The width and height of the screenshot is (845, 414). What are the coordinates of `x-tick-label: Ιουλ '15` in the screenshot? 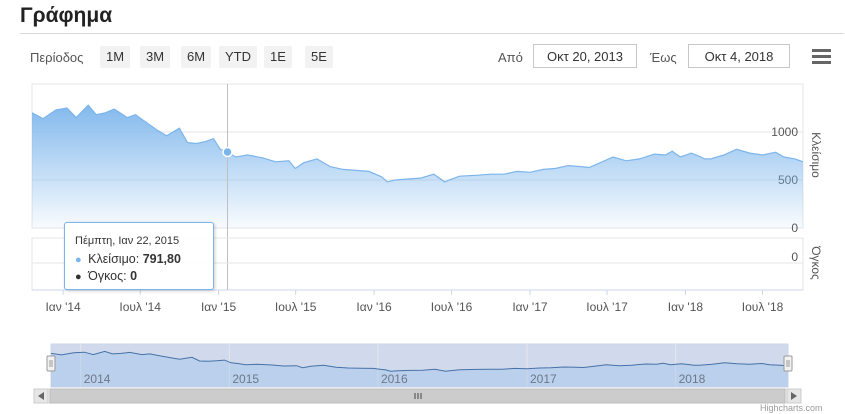 It's located at (296, 307).